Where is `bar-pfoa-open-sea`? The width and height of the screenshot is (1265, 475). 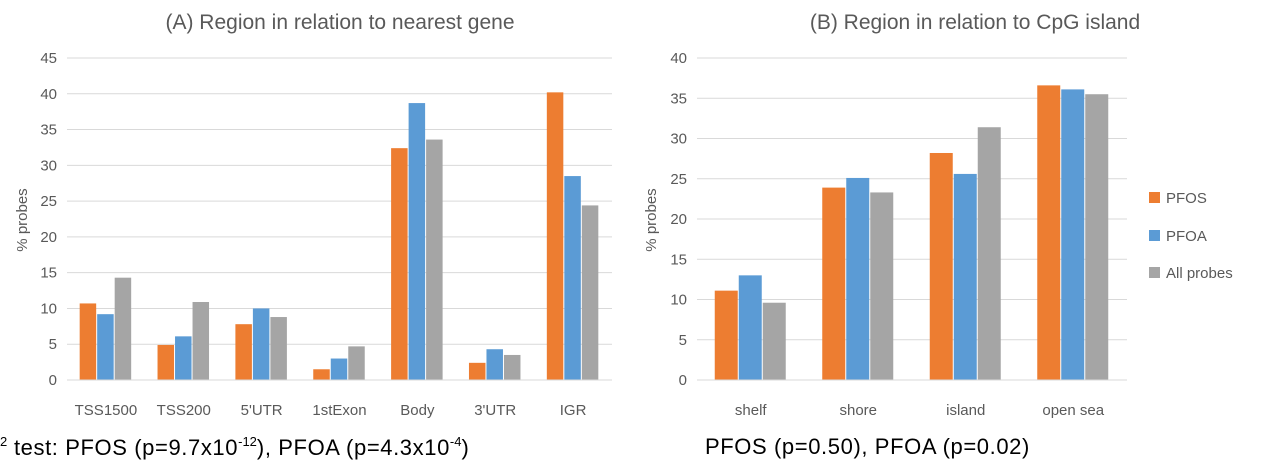 bar-pfoa-open-sea is located at coordinates (1073, 235).